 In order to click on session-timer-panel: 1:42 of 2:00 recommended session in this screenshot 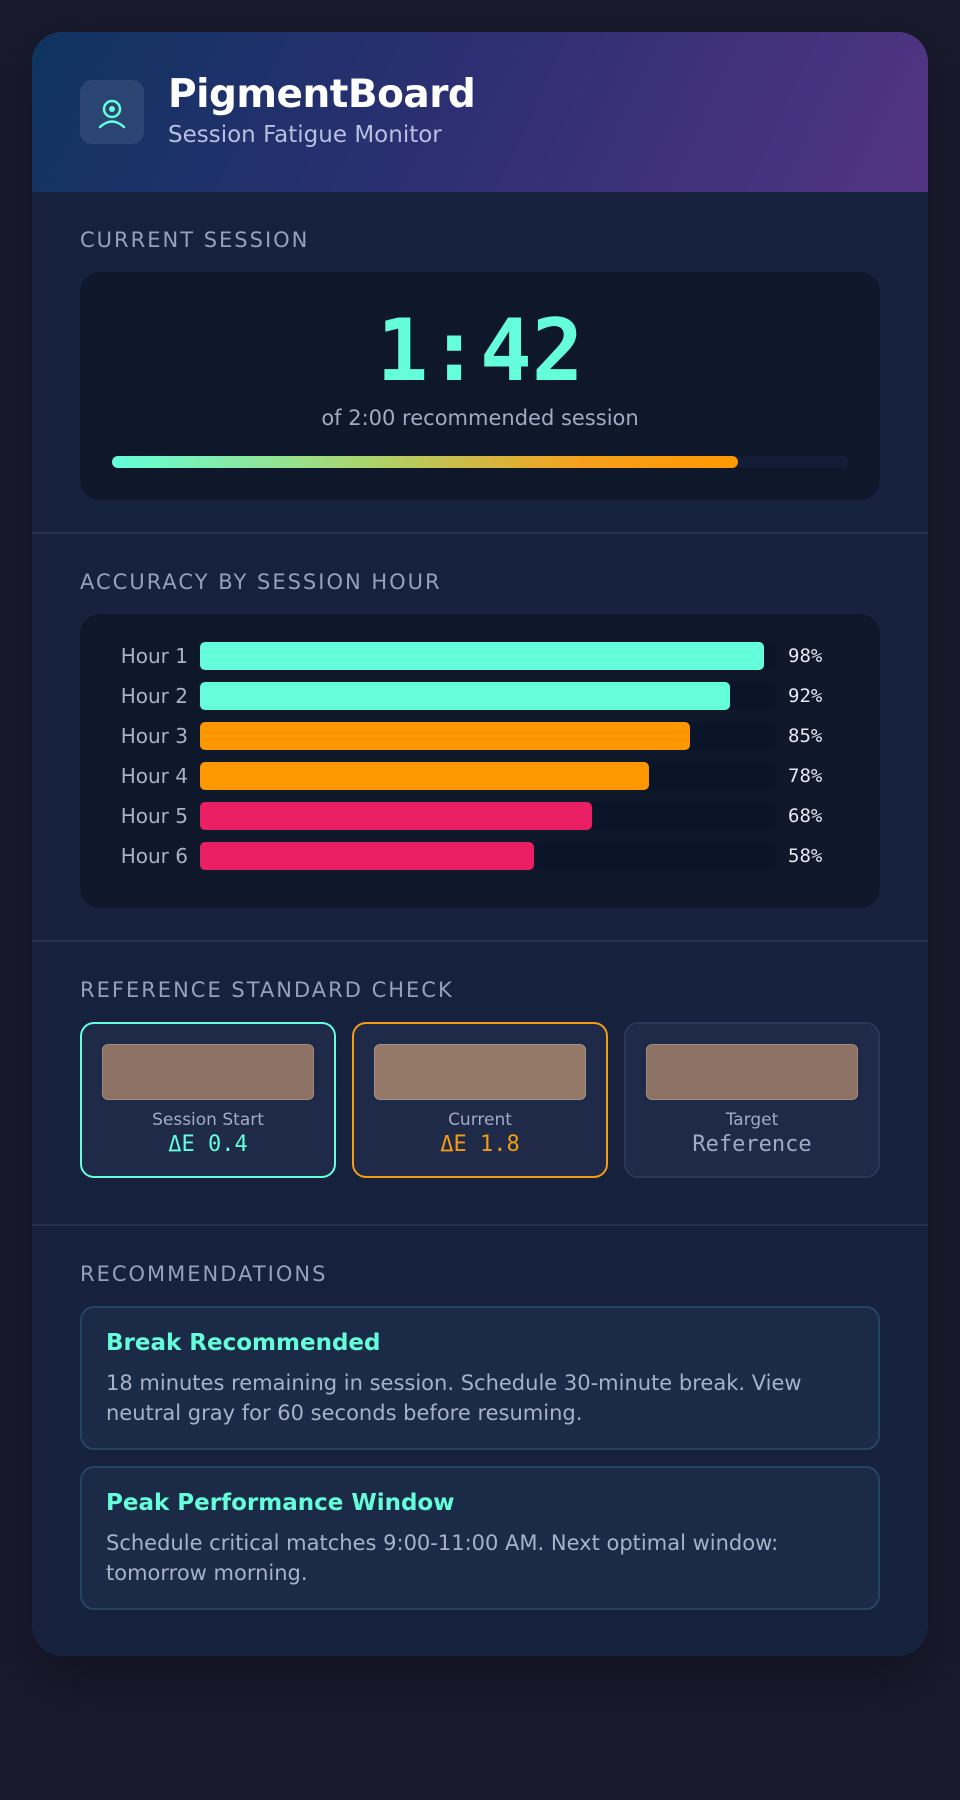, I will do `click(480, 386)`.